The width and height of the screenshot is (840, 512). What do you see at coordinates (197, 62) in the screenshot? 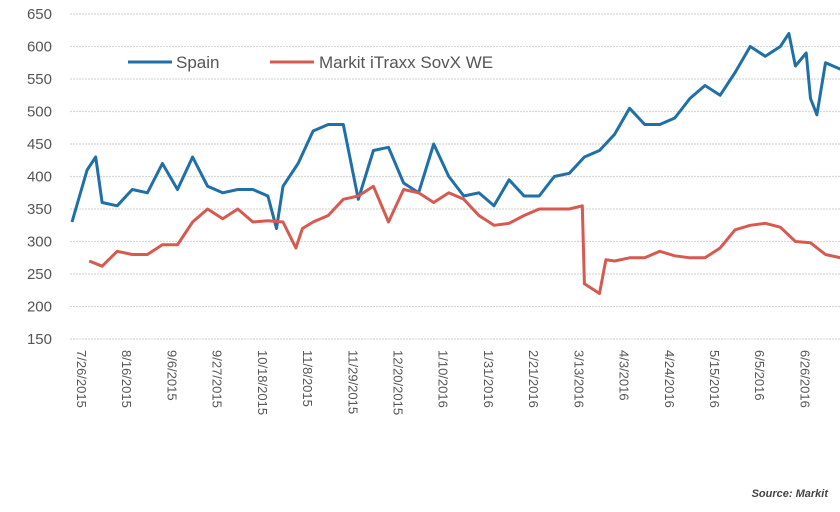
I see `legend-label-spain: Spain` at bounding box center [197, 62].